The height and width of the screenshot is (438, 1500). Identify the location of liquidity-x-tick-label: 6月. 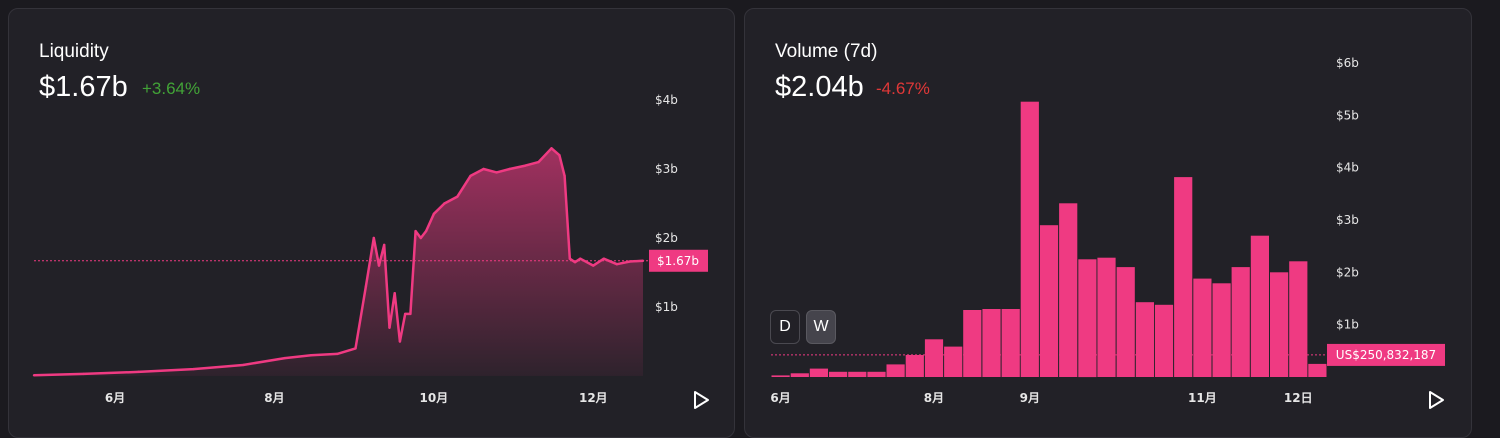
(115, 398).